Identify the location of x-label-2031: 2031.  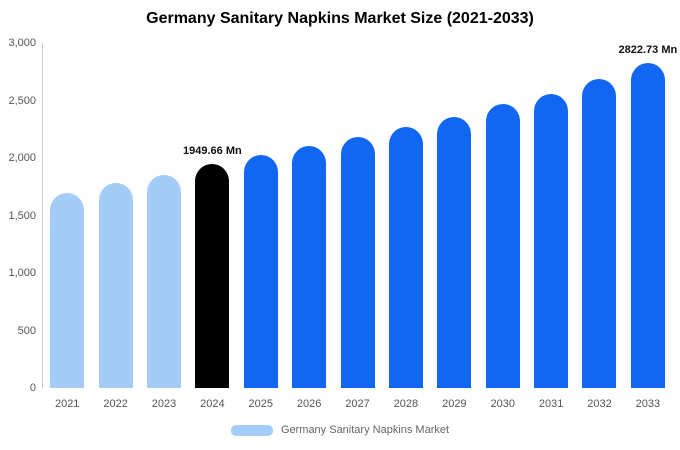
(551, 404).